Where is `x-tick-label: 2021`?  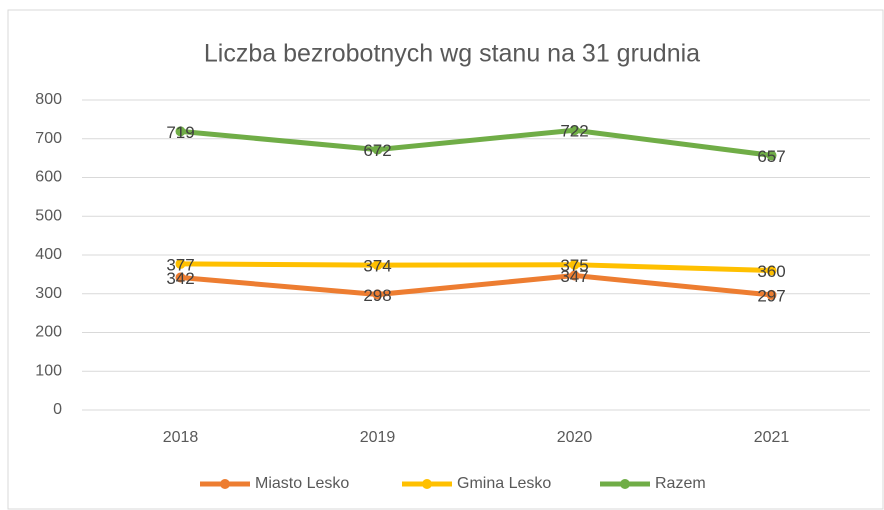 x-tick-label: 2021 is located at coordinates (772, 437).